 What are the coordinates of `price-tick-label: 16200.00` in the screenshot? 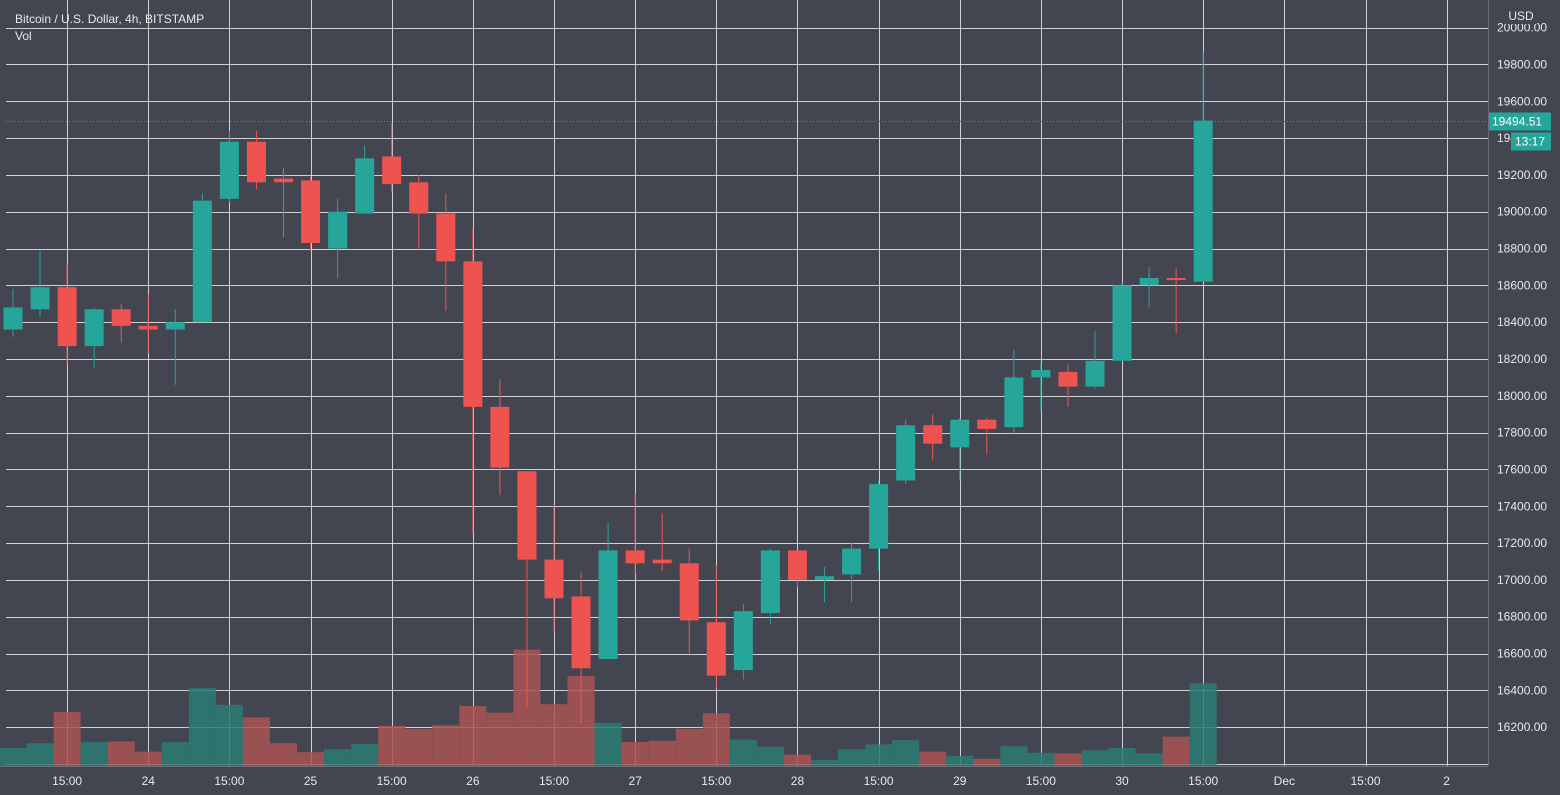 It's located at (1522, 727).